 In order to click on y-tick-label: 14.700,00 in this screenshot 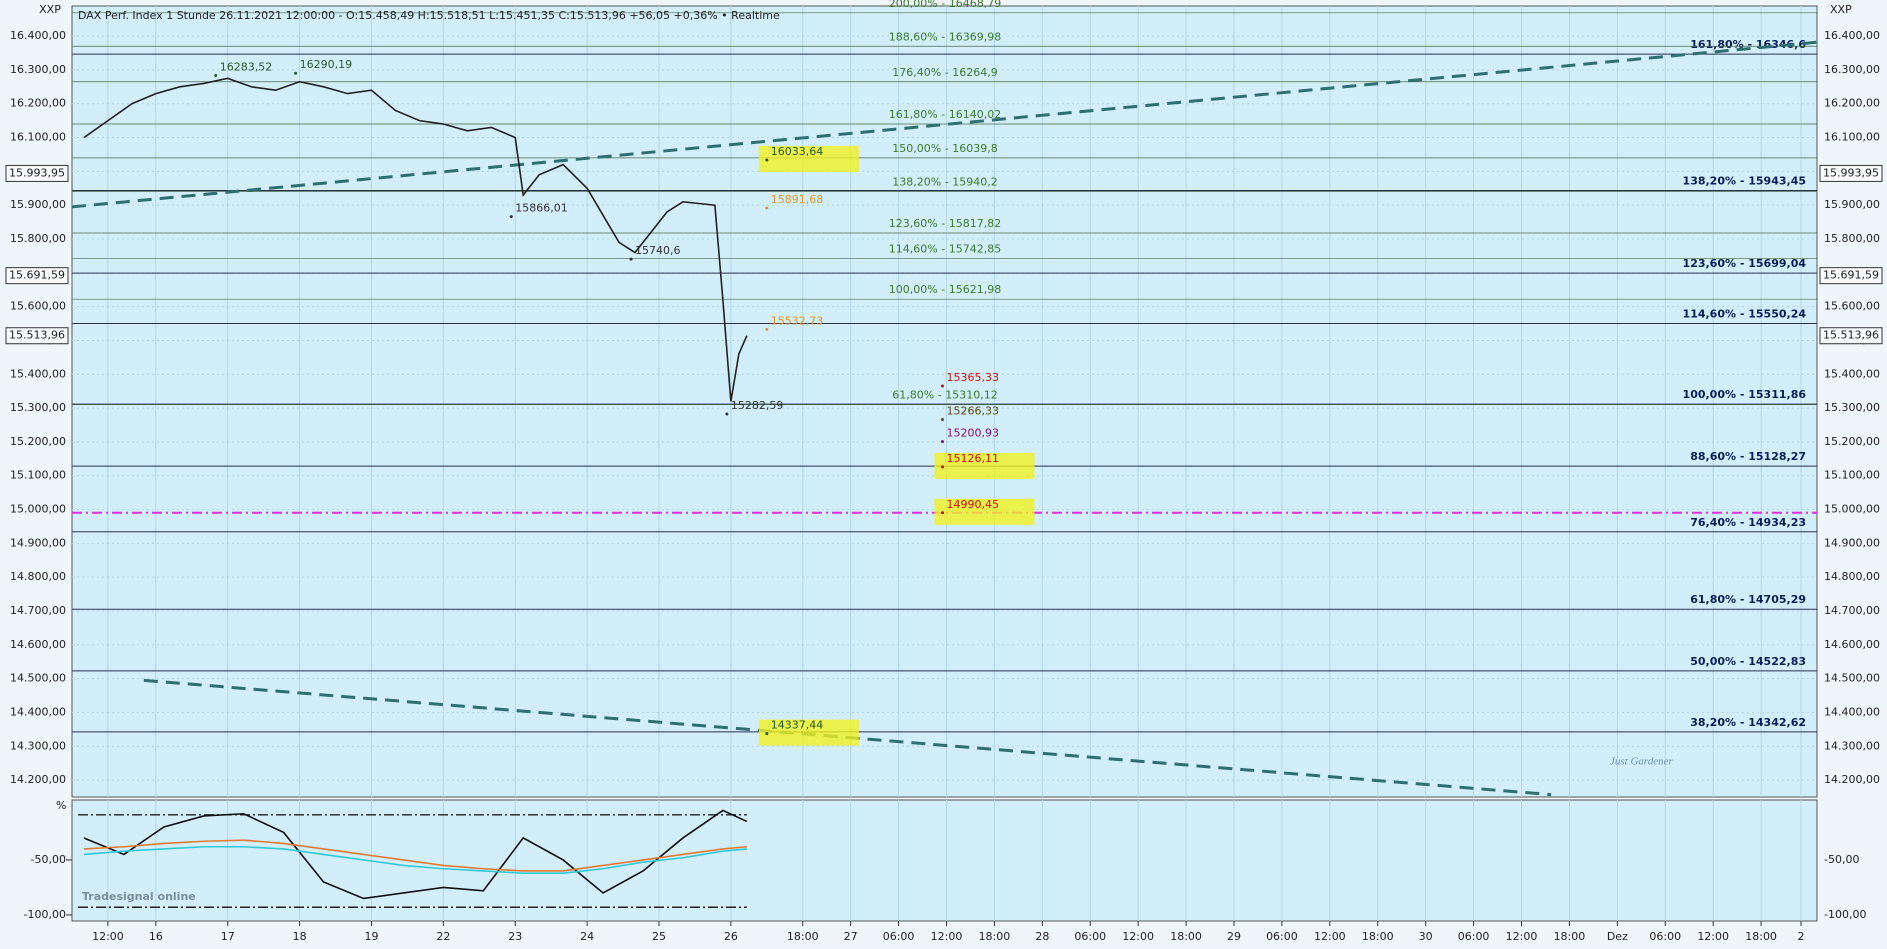, I will do `click(38, 610)`.